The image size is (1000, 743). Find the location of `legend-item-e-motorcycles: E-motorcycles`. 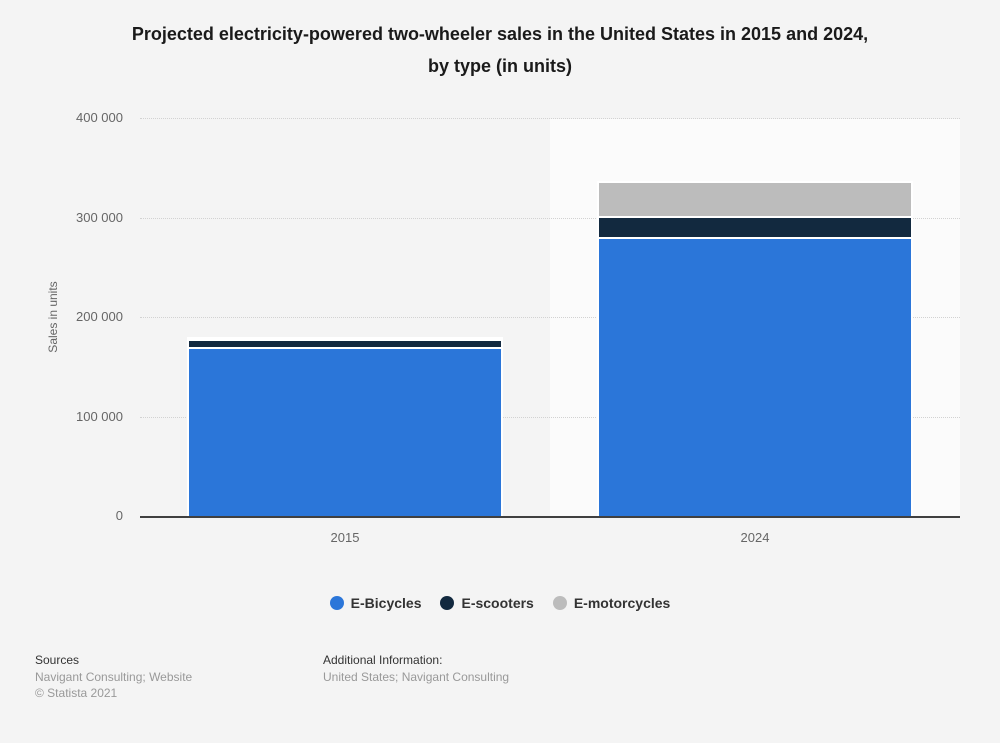

legend-item-e-motorcycles: E-motorcycles is located at coordinates (611, 603).